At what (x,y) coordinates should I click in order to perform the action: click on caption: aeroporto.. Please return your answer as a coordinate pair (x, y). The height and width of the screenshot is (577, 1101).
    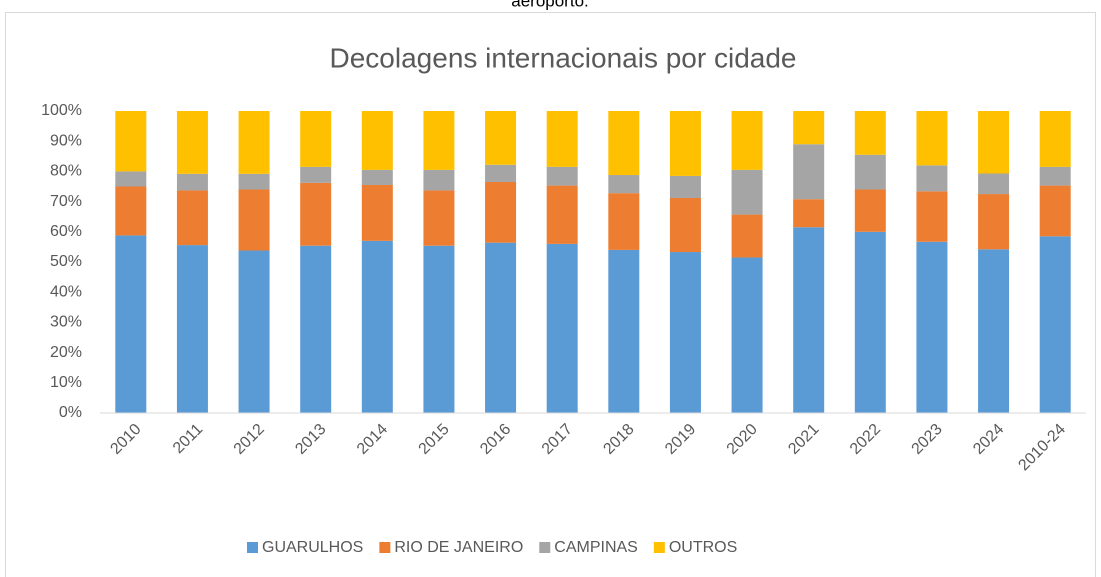
    Looking at the image, I should click on (550, 5).